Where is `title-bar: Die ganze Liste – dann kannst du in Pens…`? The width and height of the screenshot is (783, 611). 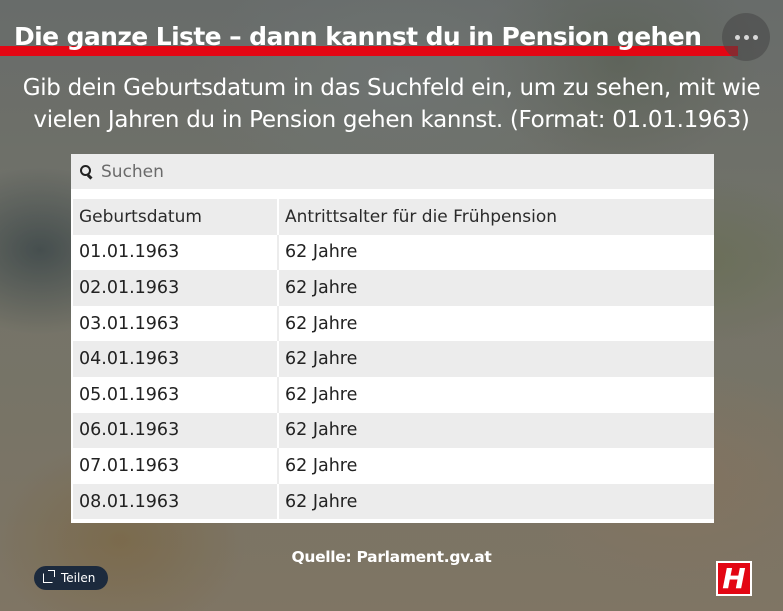
title-bar: Die ganze Liste – dann kannst du in Pens… is located at coordinates (369, 39).